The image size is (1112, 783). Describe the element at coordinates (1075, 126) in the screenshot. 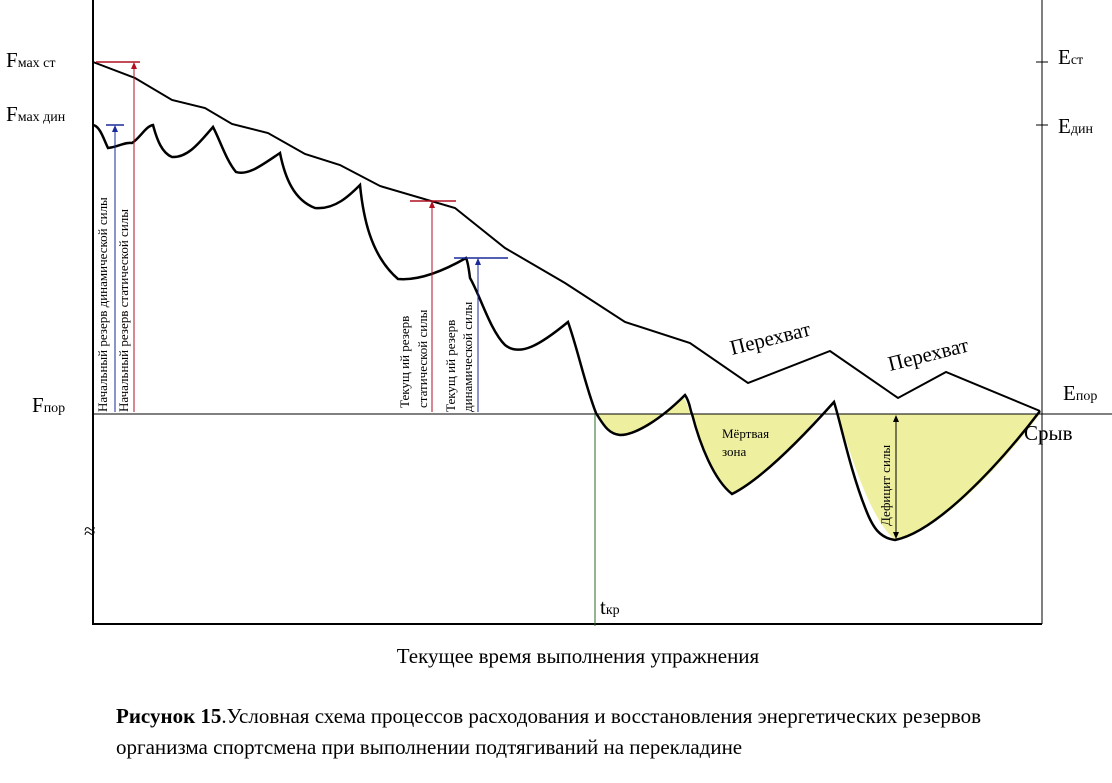

I see `label-edin: Eдин` at that location.